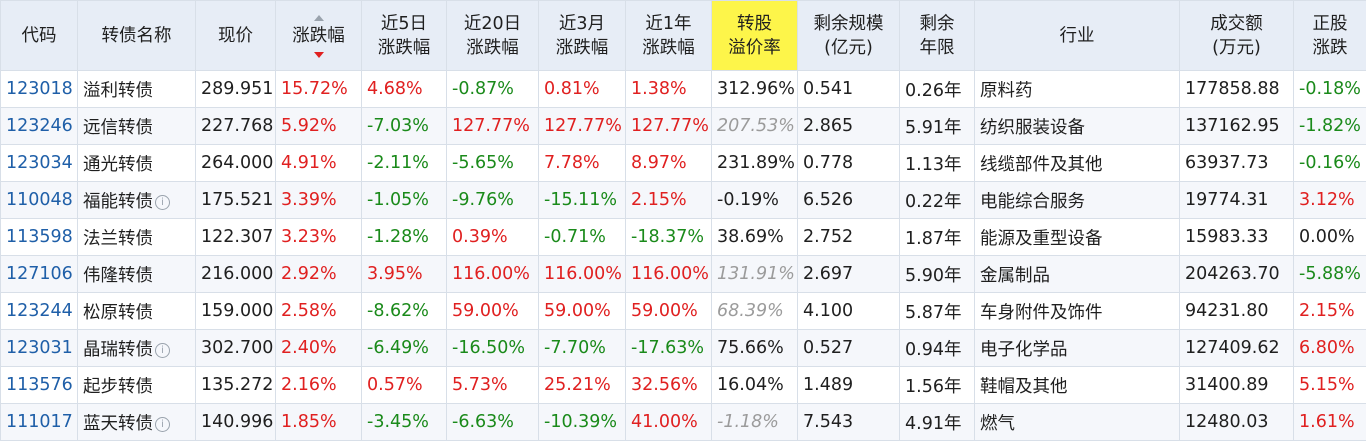 The image size is (1366, 441). What do you see at coordinates (235, 311) in the screenshot?
I see `cell-price: 159.000` at bounding box center [235, 311].